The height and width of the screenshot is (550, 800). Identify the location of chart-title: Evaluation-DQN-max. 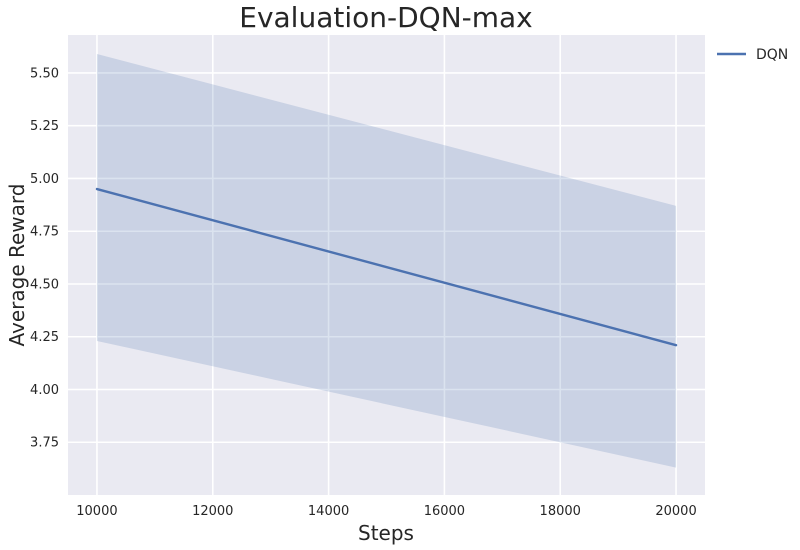
(386, 17).